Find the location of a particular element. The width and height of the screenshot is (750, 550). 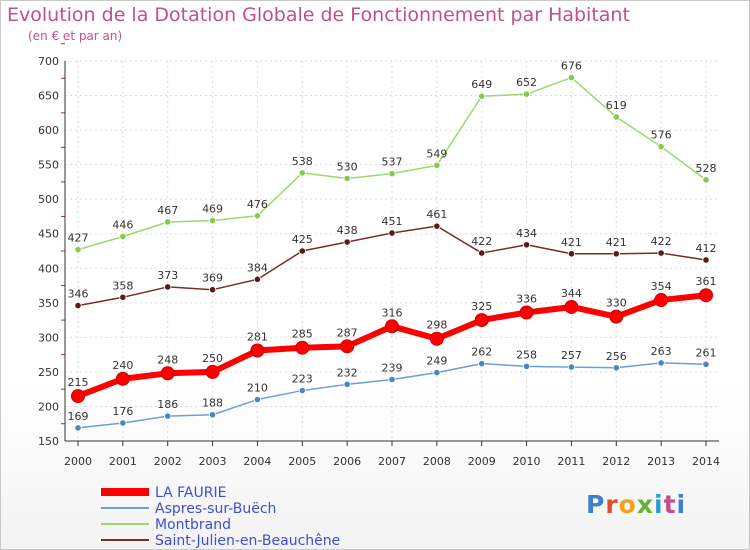

data-label: 240 is located at coordinates (122, 365).